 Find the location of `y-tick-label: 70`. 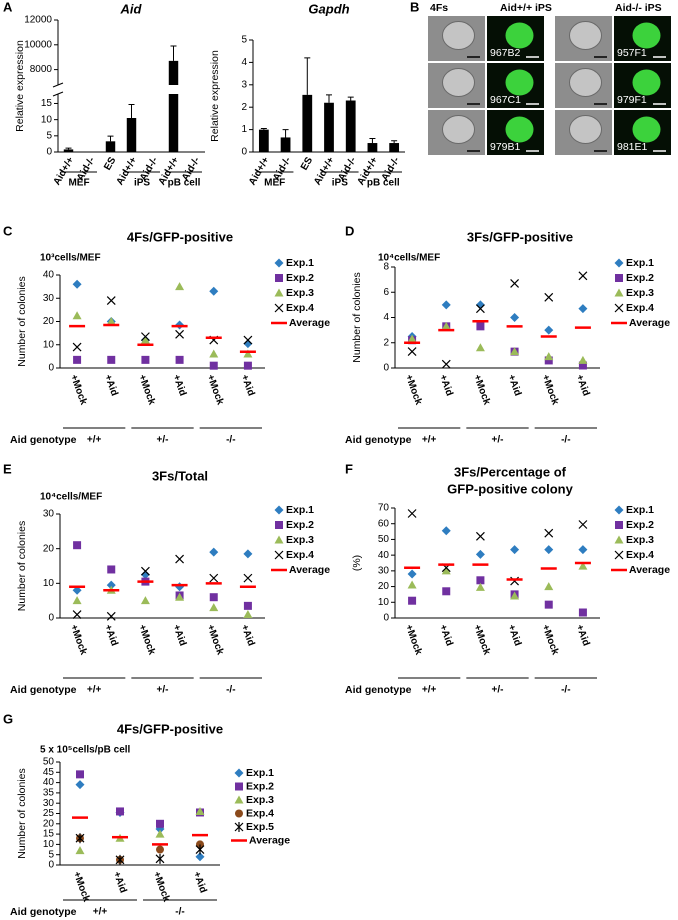

y-tick-label: 70 is located at coordinates (384, 508).